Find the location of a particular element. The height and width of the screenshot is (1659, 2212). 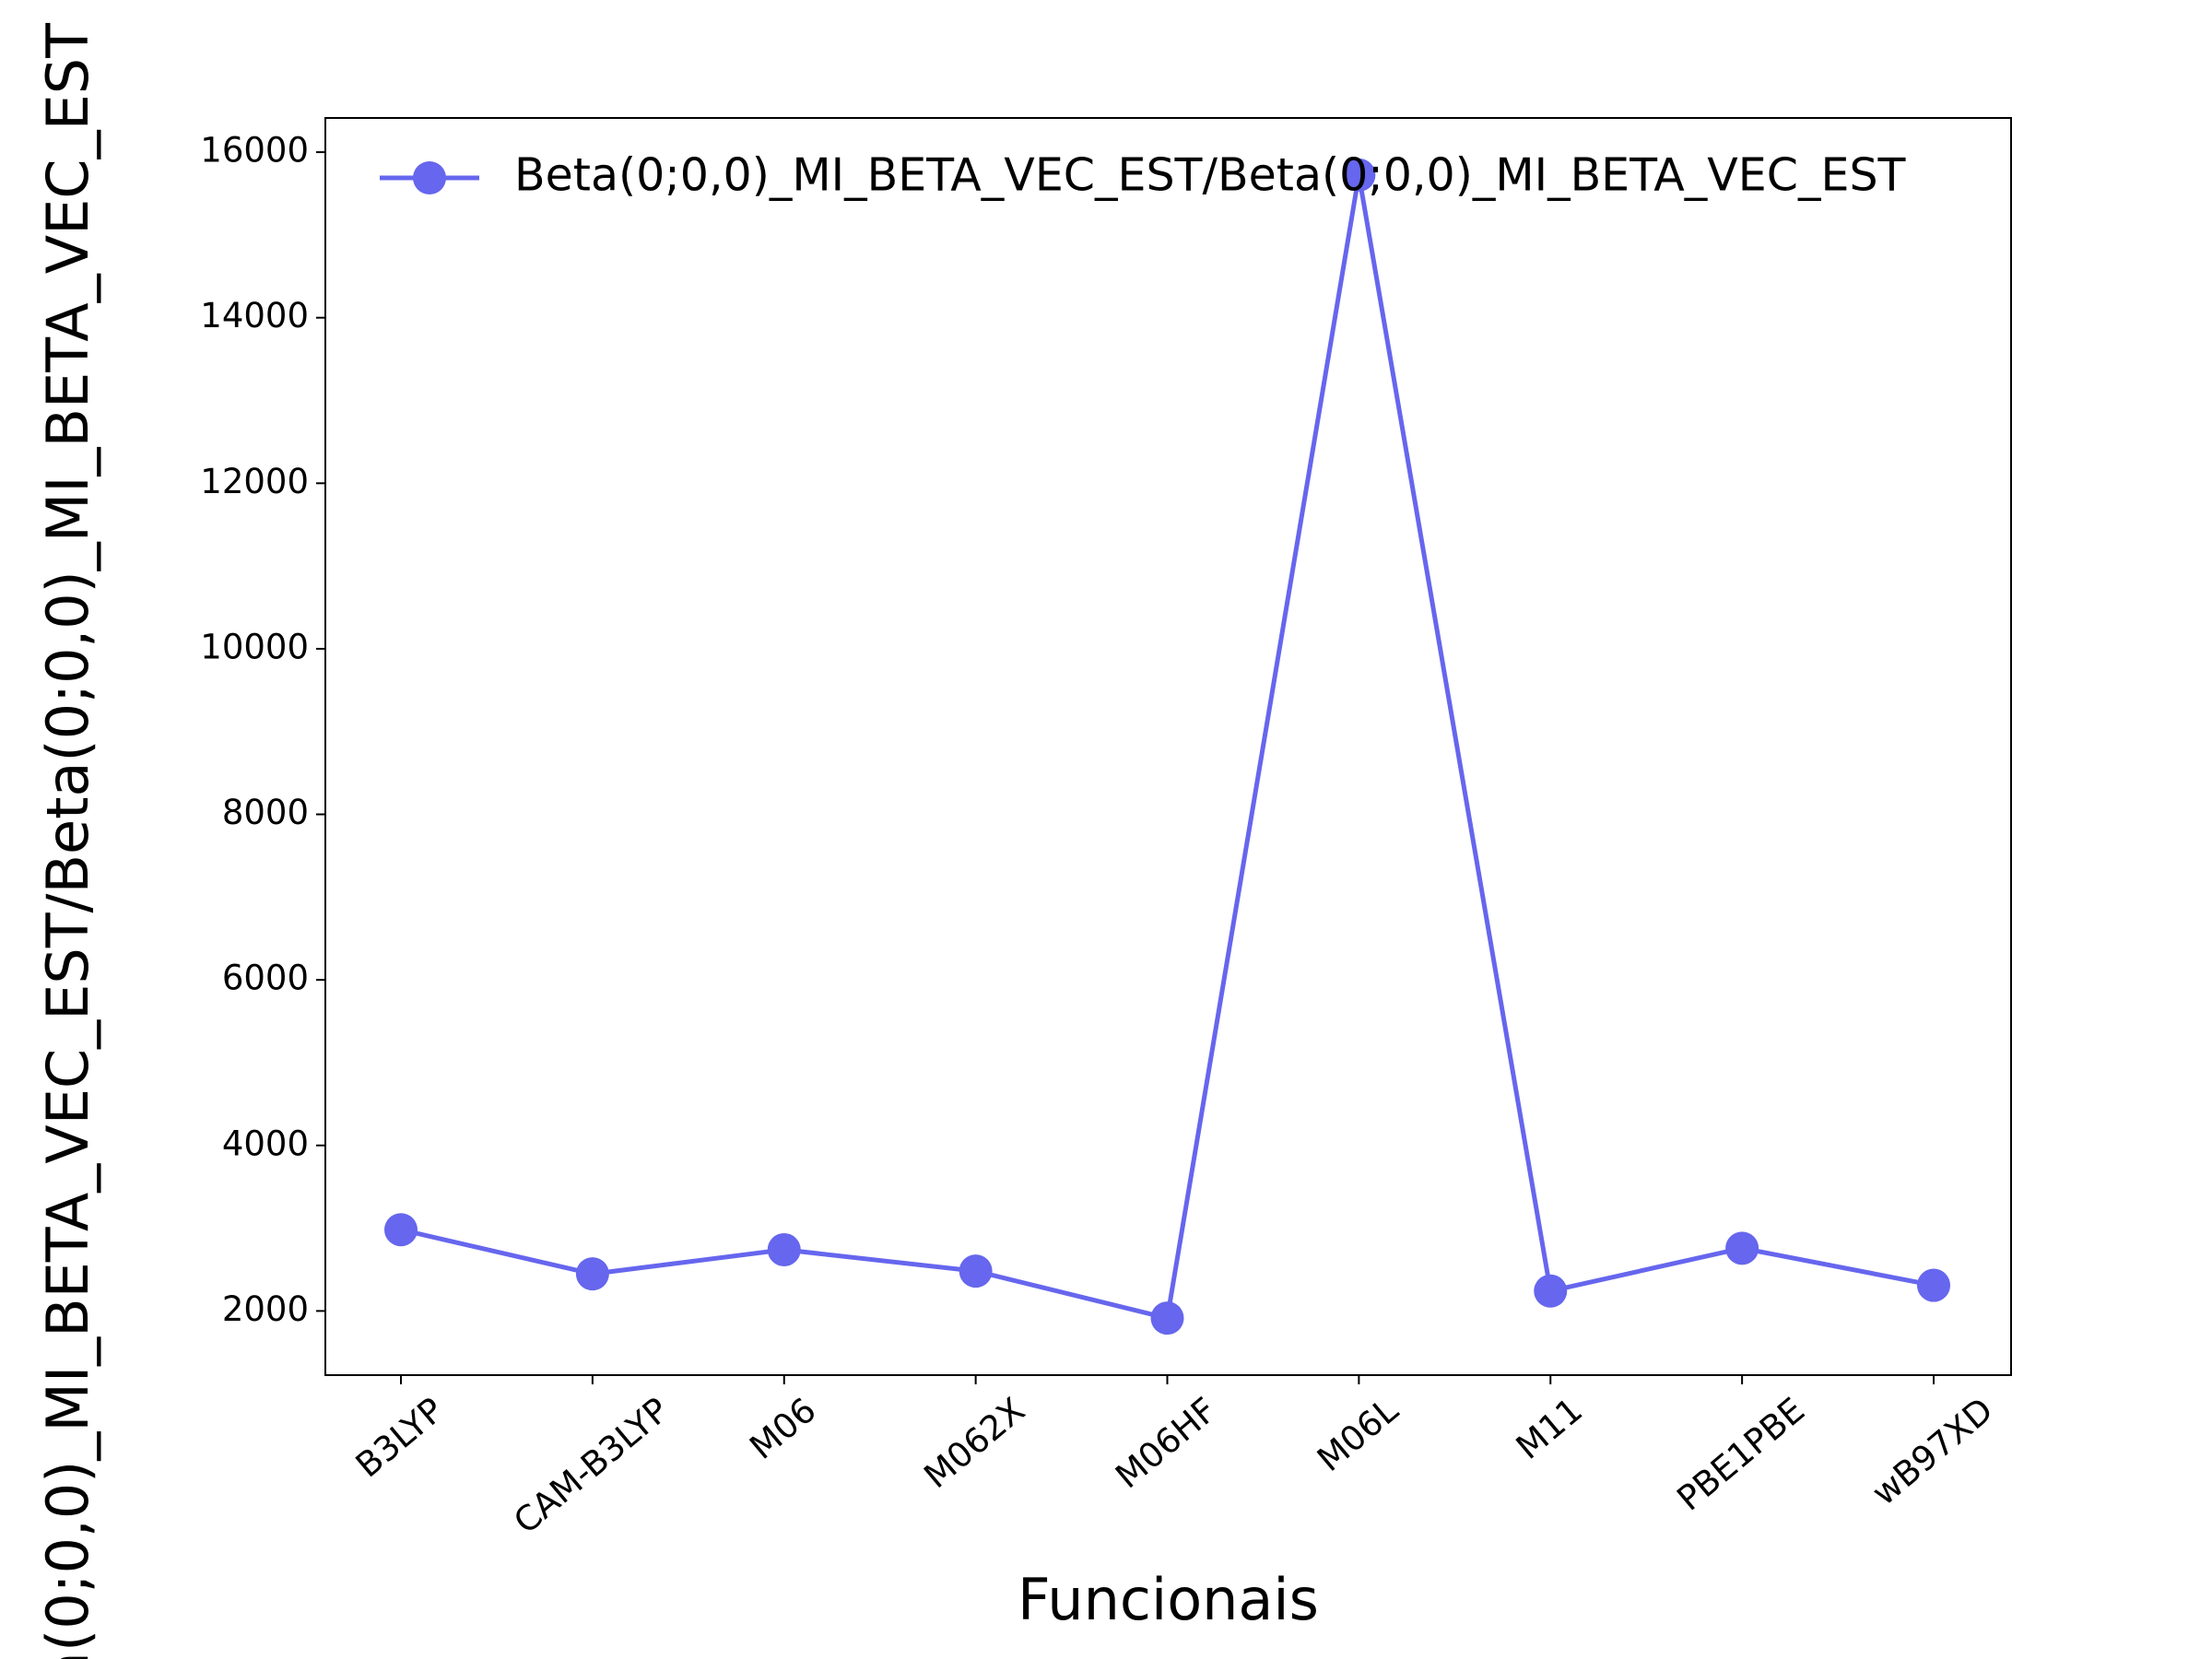

y-tick-label: 14000 is located at coordinates (254, 315).